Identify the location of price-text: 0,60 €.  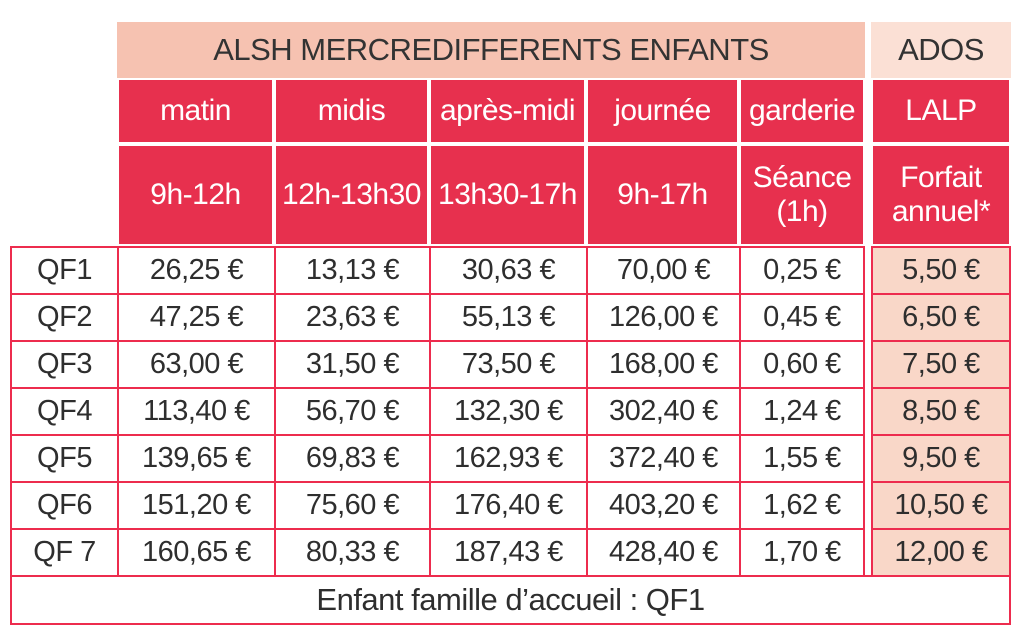
(802, 364).